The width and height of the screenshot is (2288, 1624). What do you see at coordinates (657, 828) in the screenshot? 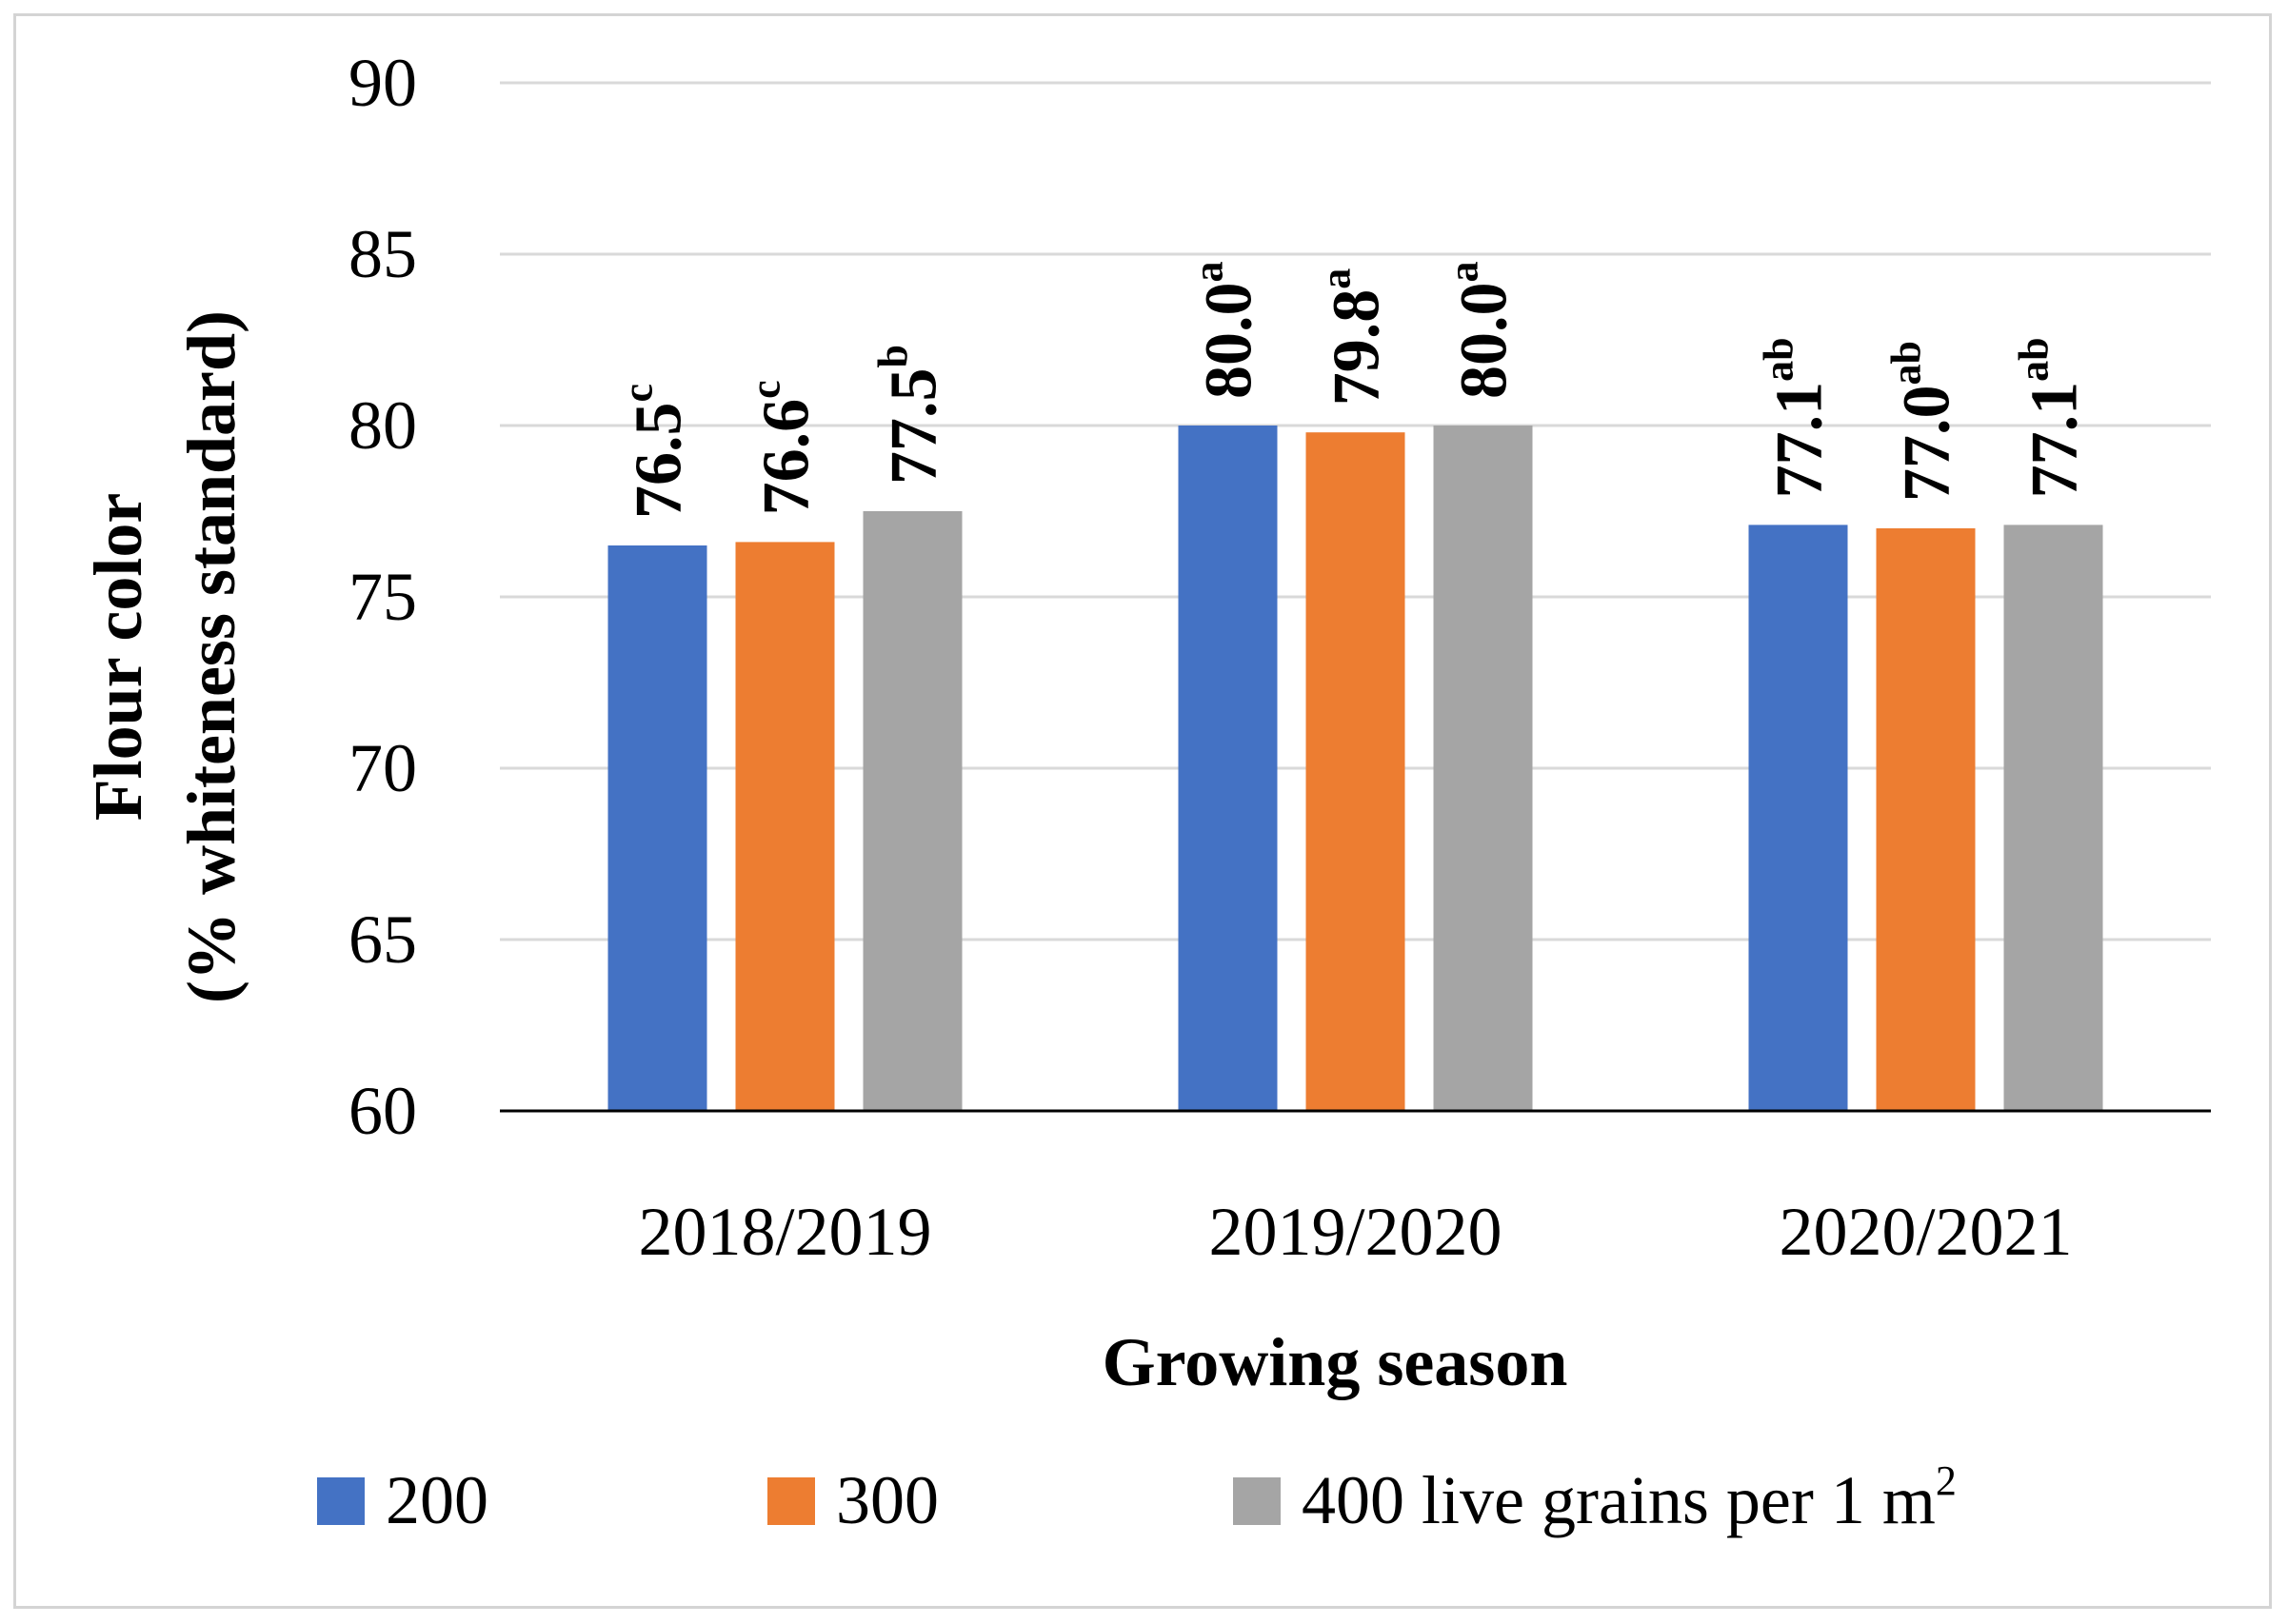
I see `bar-2018/2019-200` at bounding box center [657, 828].